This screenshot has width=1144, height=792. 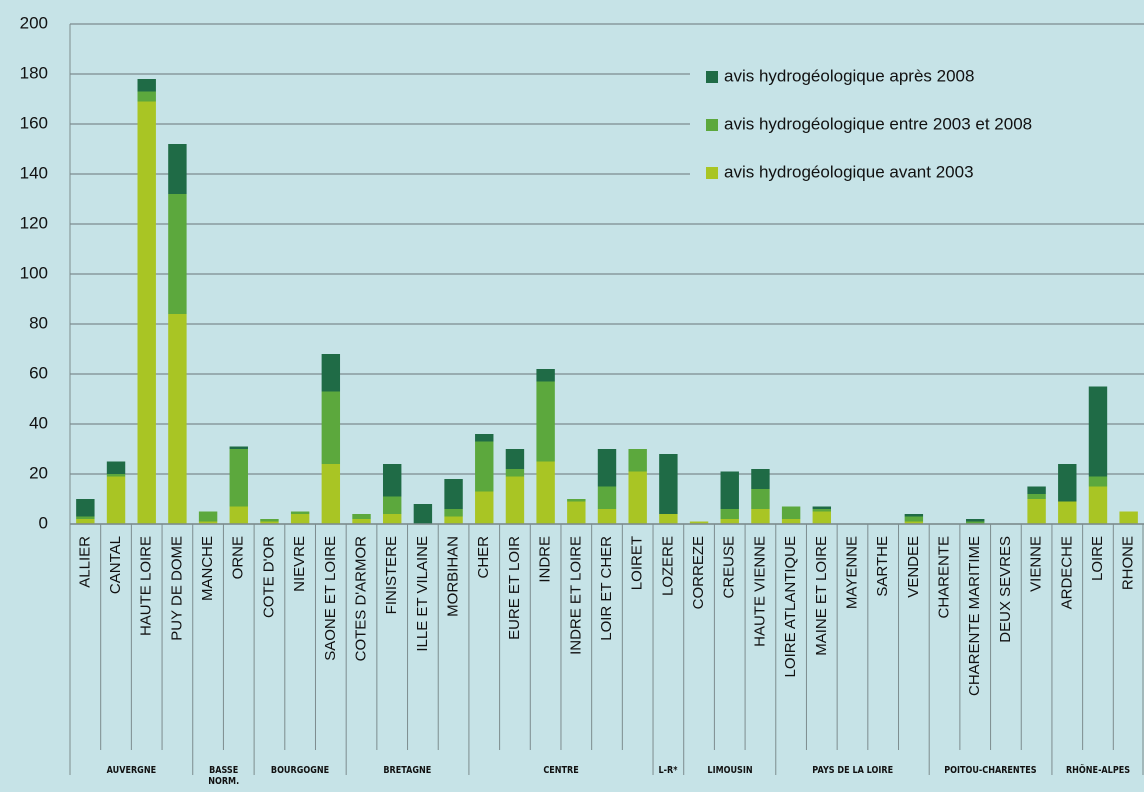 I want to click on region-label: POITOU-CHARENTES, so click(x=990, y=770).